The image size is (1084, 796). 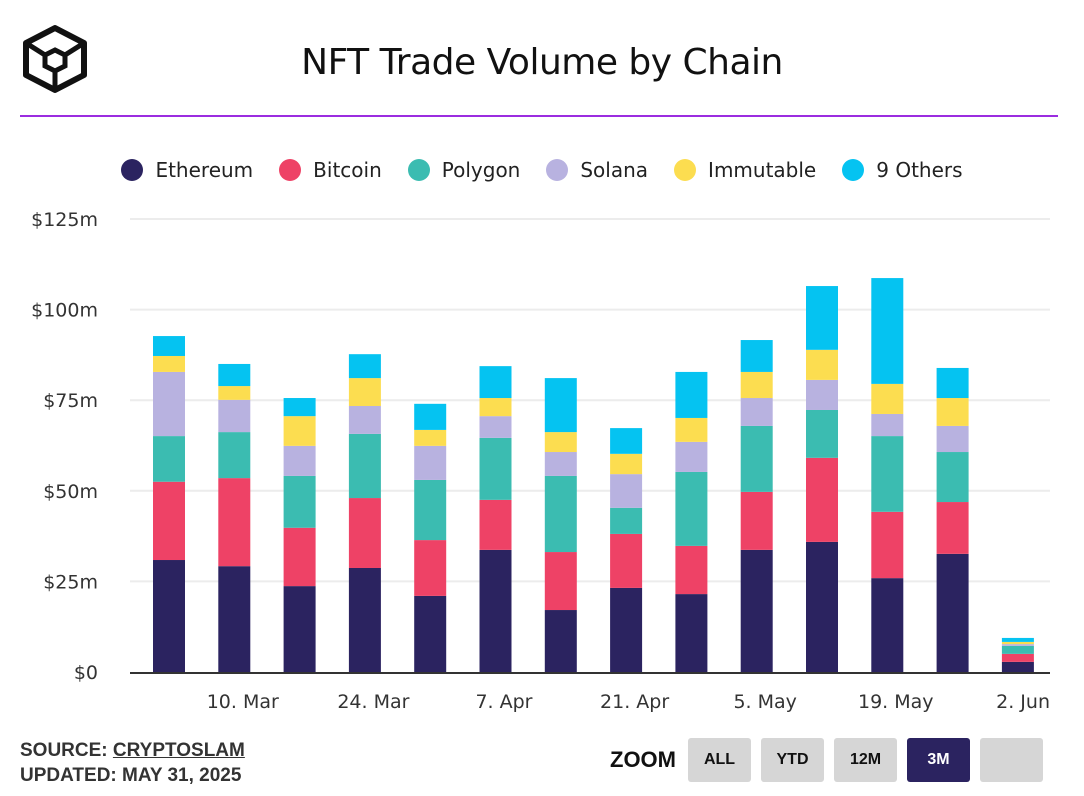 I want to click on y-tick-label: $125m, so click(x=64, y=220).